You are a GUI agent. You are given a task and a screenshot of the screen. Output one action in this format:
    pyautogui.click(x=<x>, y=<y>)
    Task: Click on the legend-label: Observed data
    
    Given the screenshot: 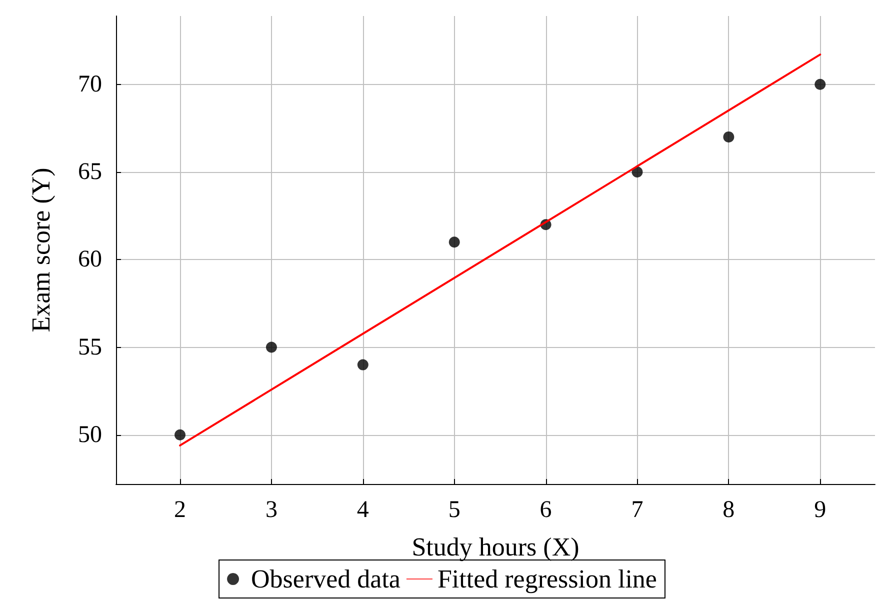 What is the action you would take?
    pyautogui.click(x=326, y=579)
    